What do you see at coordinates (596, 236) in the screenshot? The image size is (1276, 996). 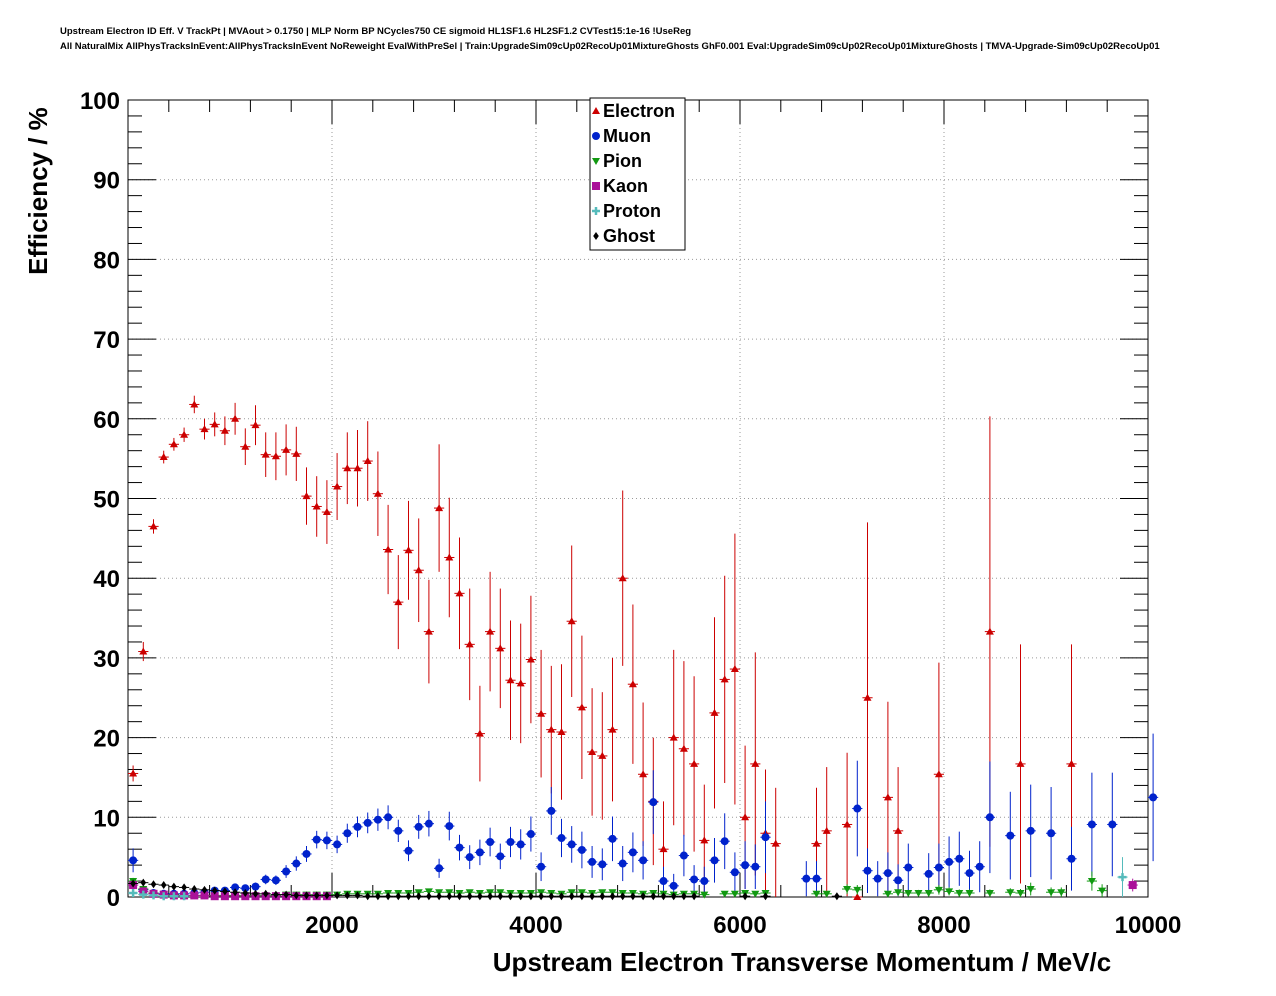 I see `legend-marker-ghost` at bounding box center [596, 236].